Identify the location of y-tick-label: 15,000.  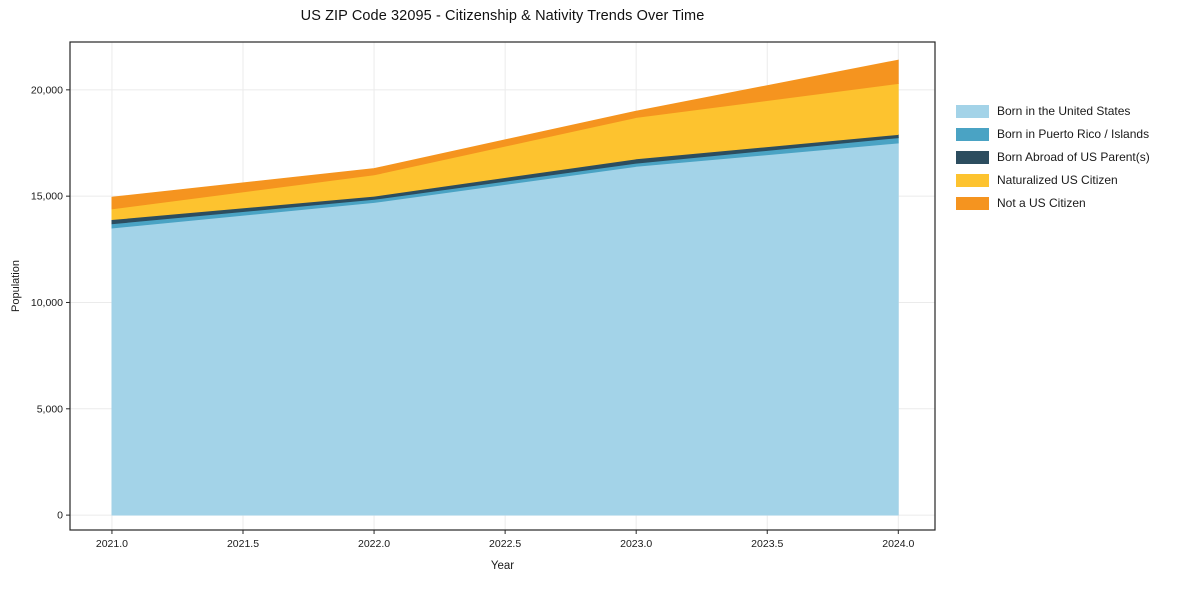
(47, 197).